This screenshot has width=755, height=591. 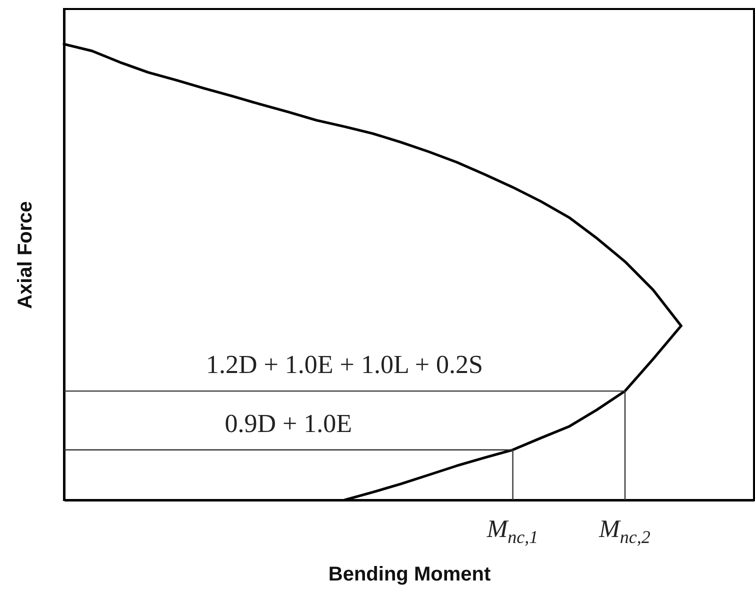 What do you see at coordinates (25, 255) in the screenshot?
I see `y-axis-title: Axial Force` at bounding box center [25, 255].